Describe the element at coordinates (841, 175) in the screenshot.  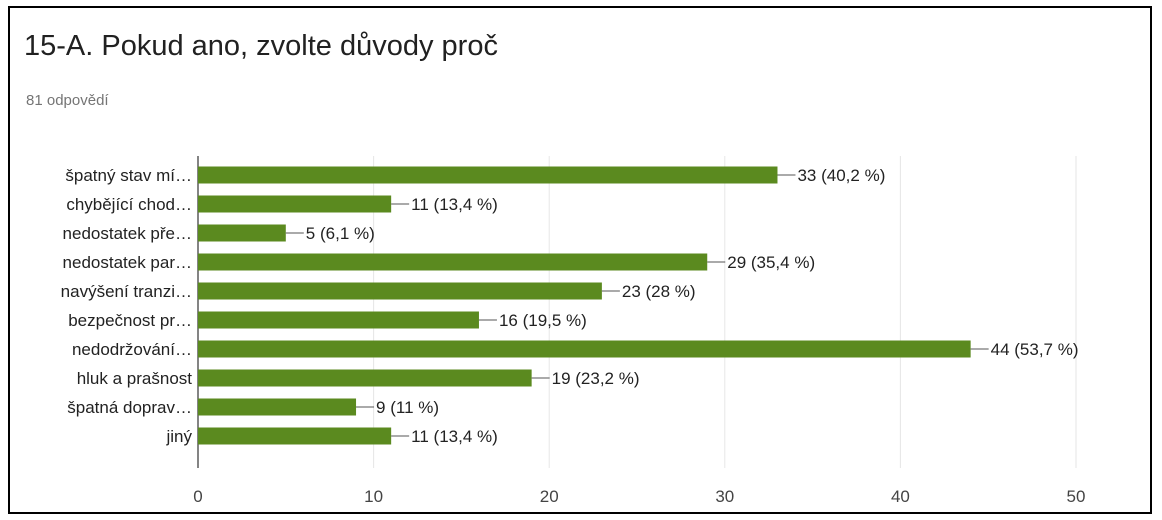
I see `data-label: 33 (40,2 %)` at that location.